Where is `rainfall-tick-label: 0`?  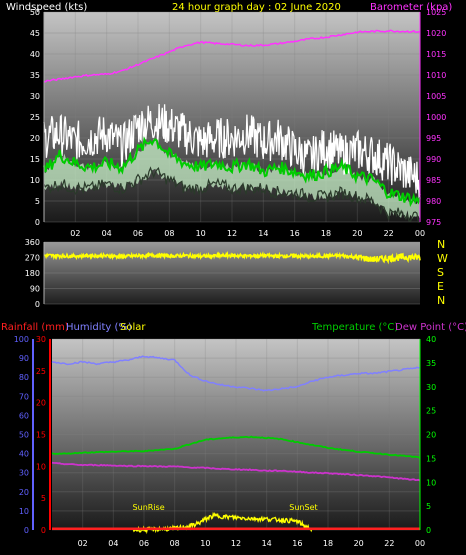
rainfall-tick-label: 0 is located at coordinates (43, 530).